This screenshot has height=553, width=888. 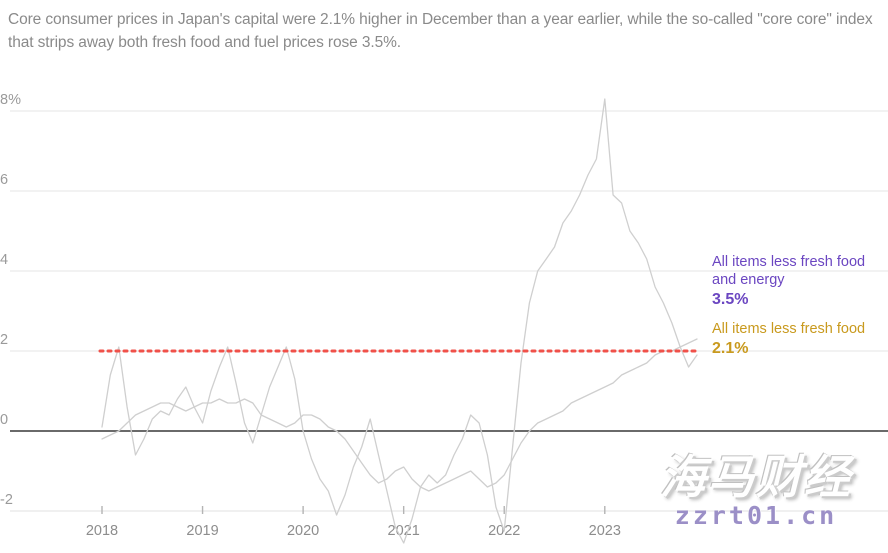 What do you see at coordinates (4, 420) in the screenshot?
I see `y-axis-label: 0` at bounding box center [4, 420].